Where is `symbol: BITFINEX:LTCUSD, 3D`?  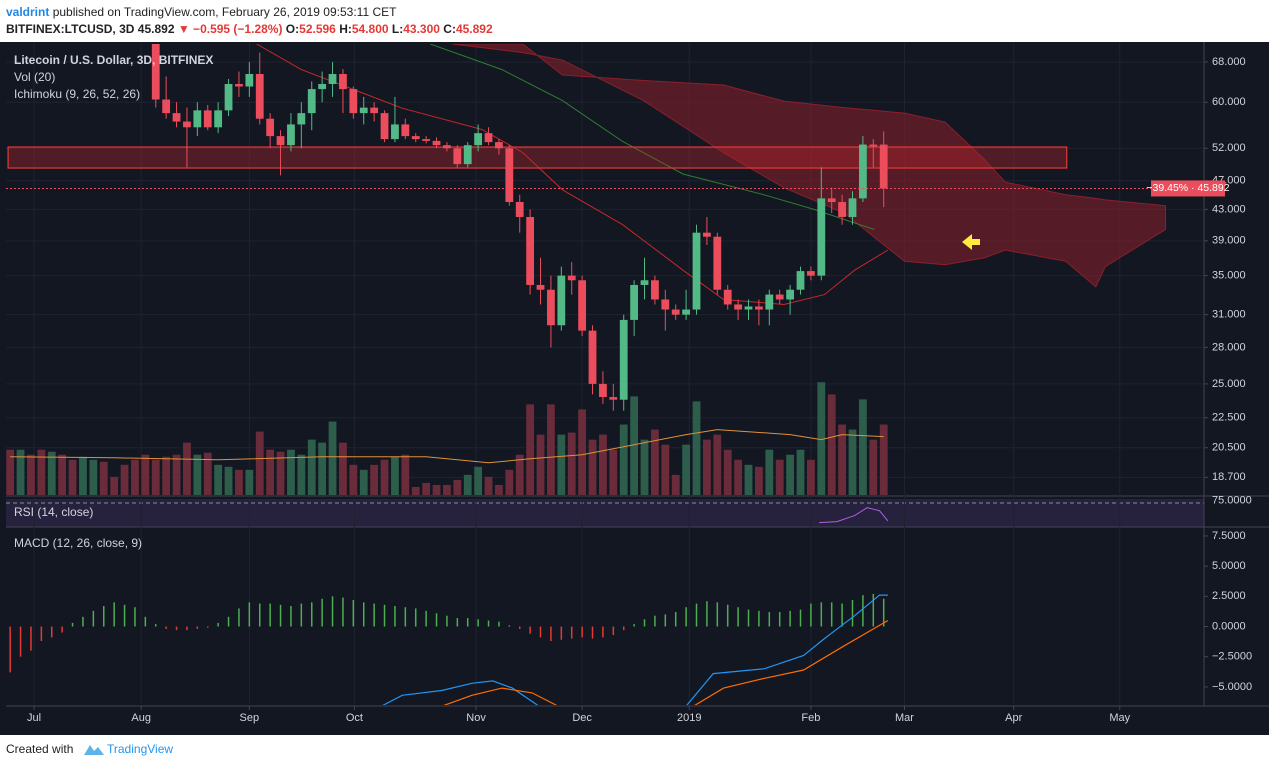
symbol: BITFINEX:LTCUSD, 3D is located at coordinates (70, 29).